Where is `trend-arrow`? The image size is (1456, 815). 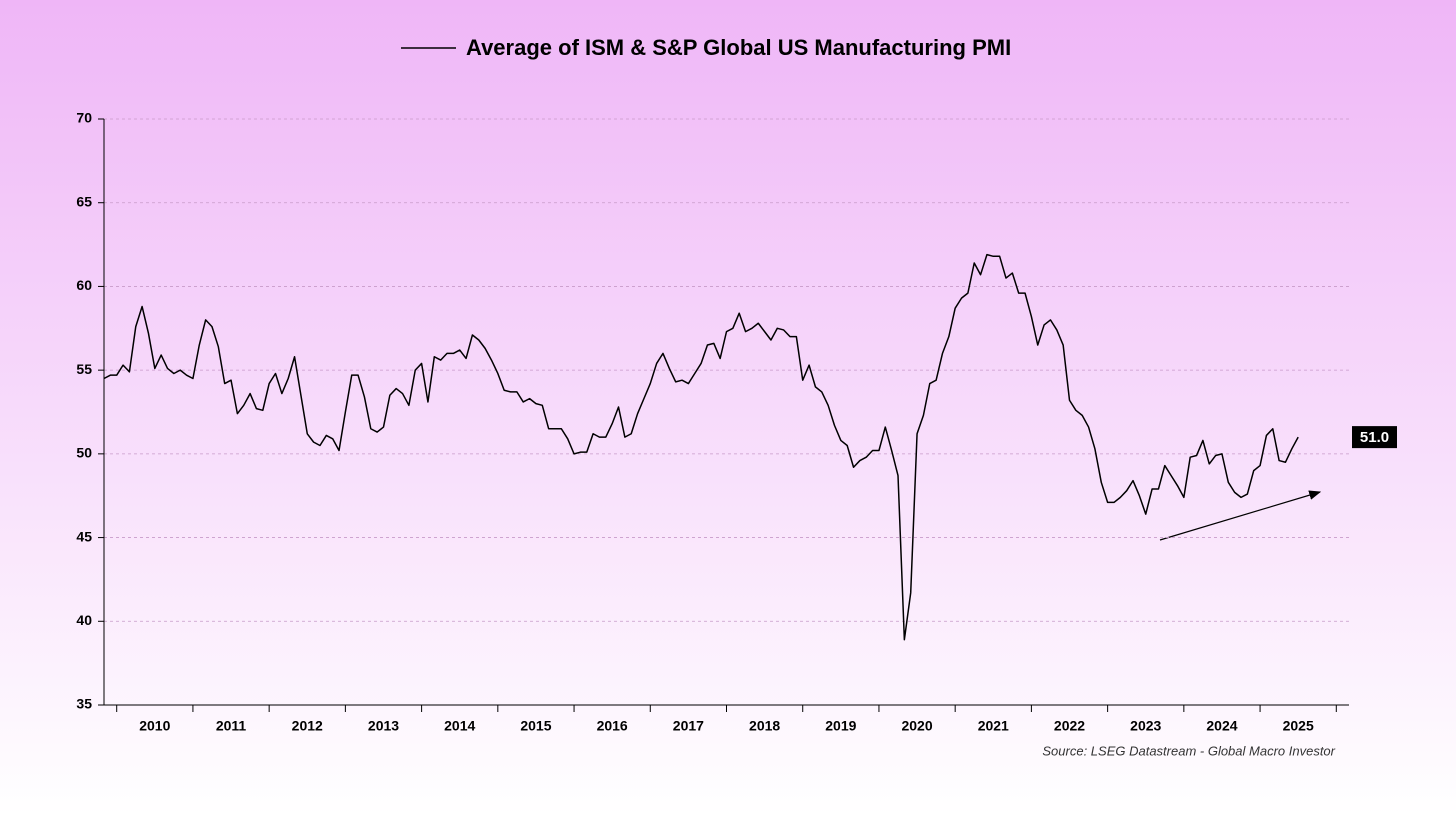
trend-arrow is located at coordinates (1240, 515).